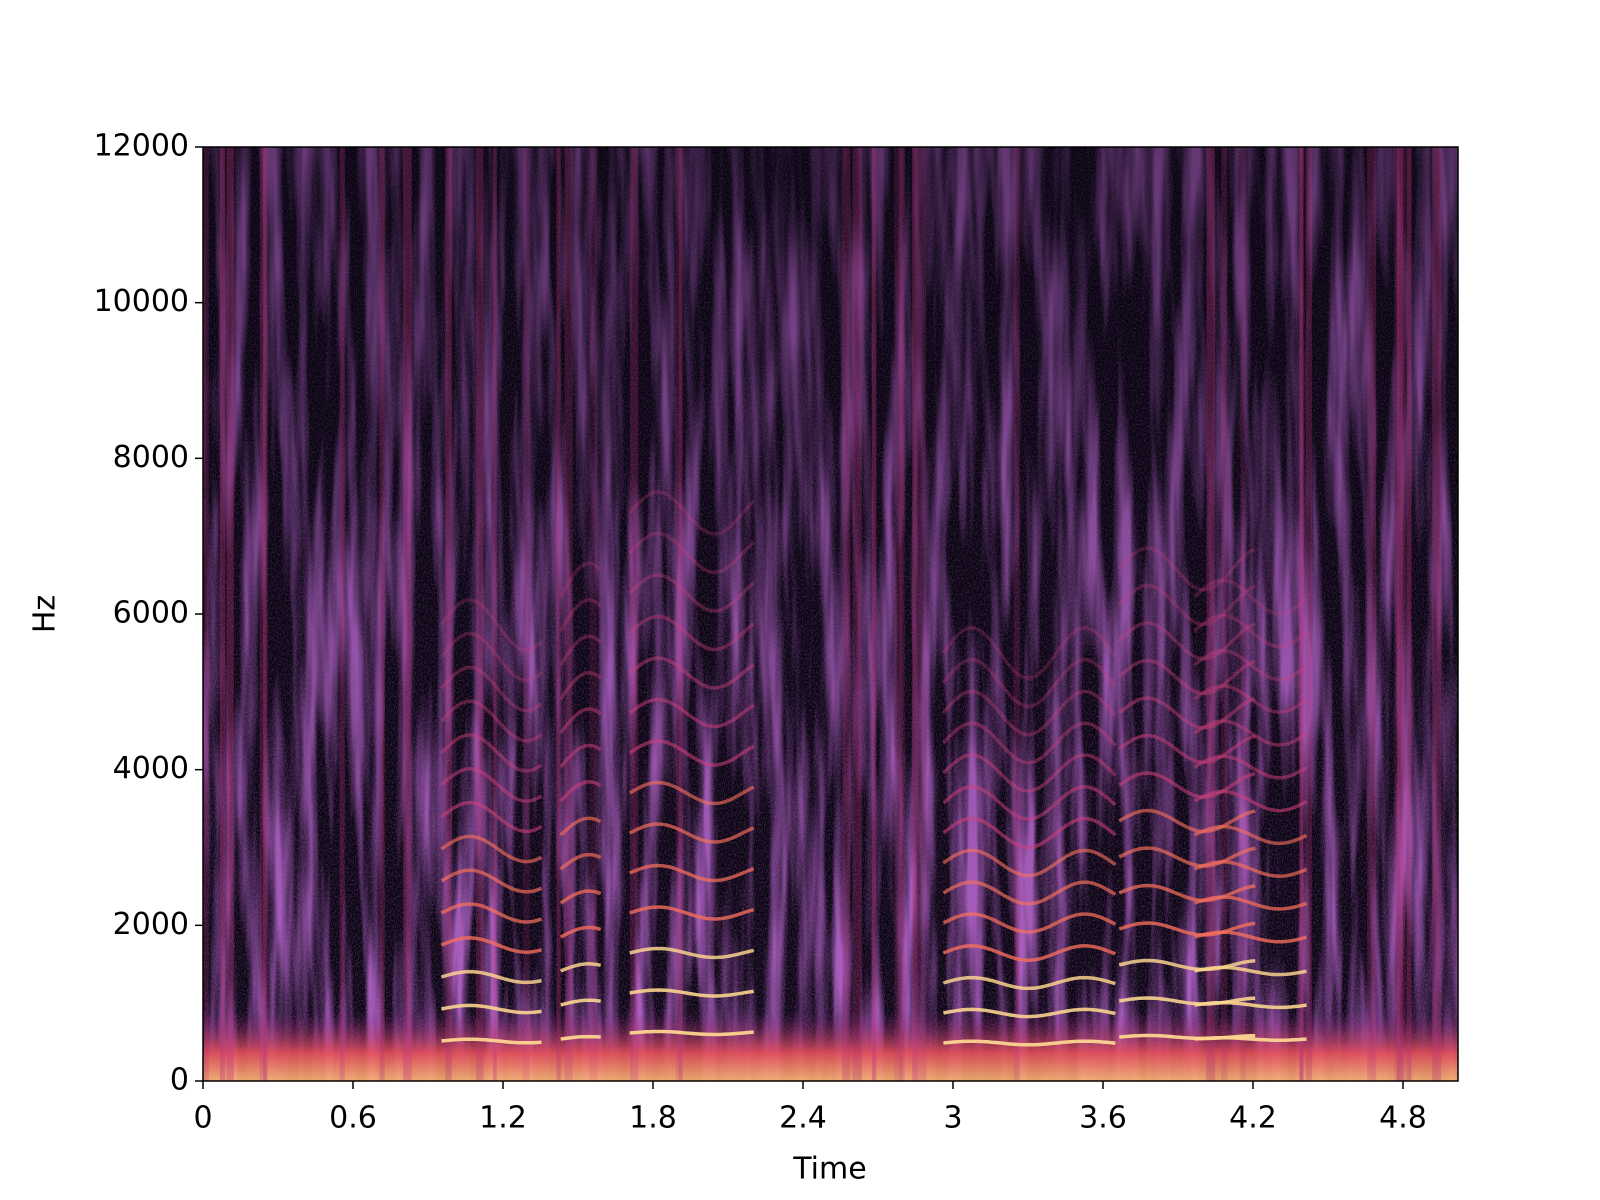 This screenshot has width=1600, height=1200. What do you see at coordinates (45, 614) in the screenshot?
I see `y-axis-label: Hz` at bounding box center [45, 614].